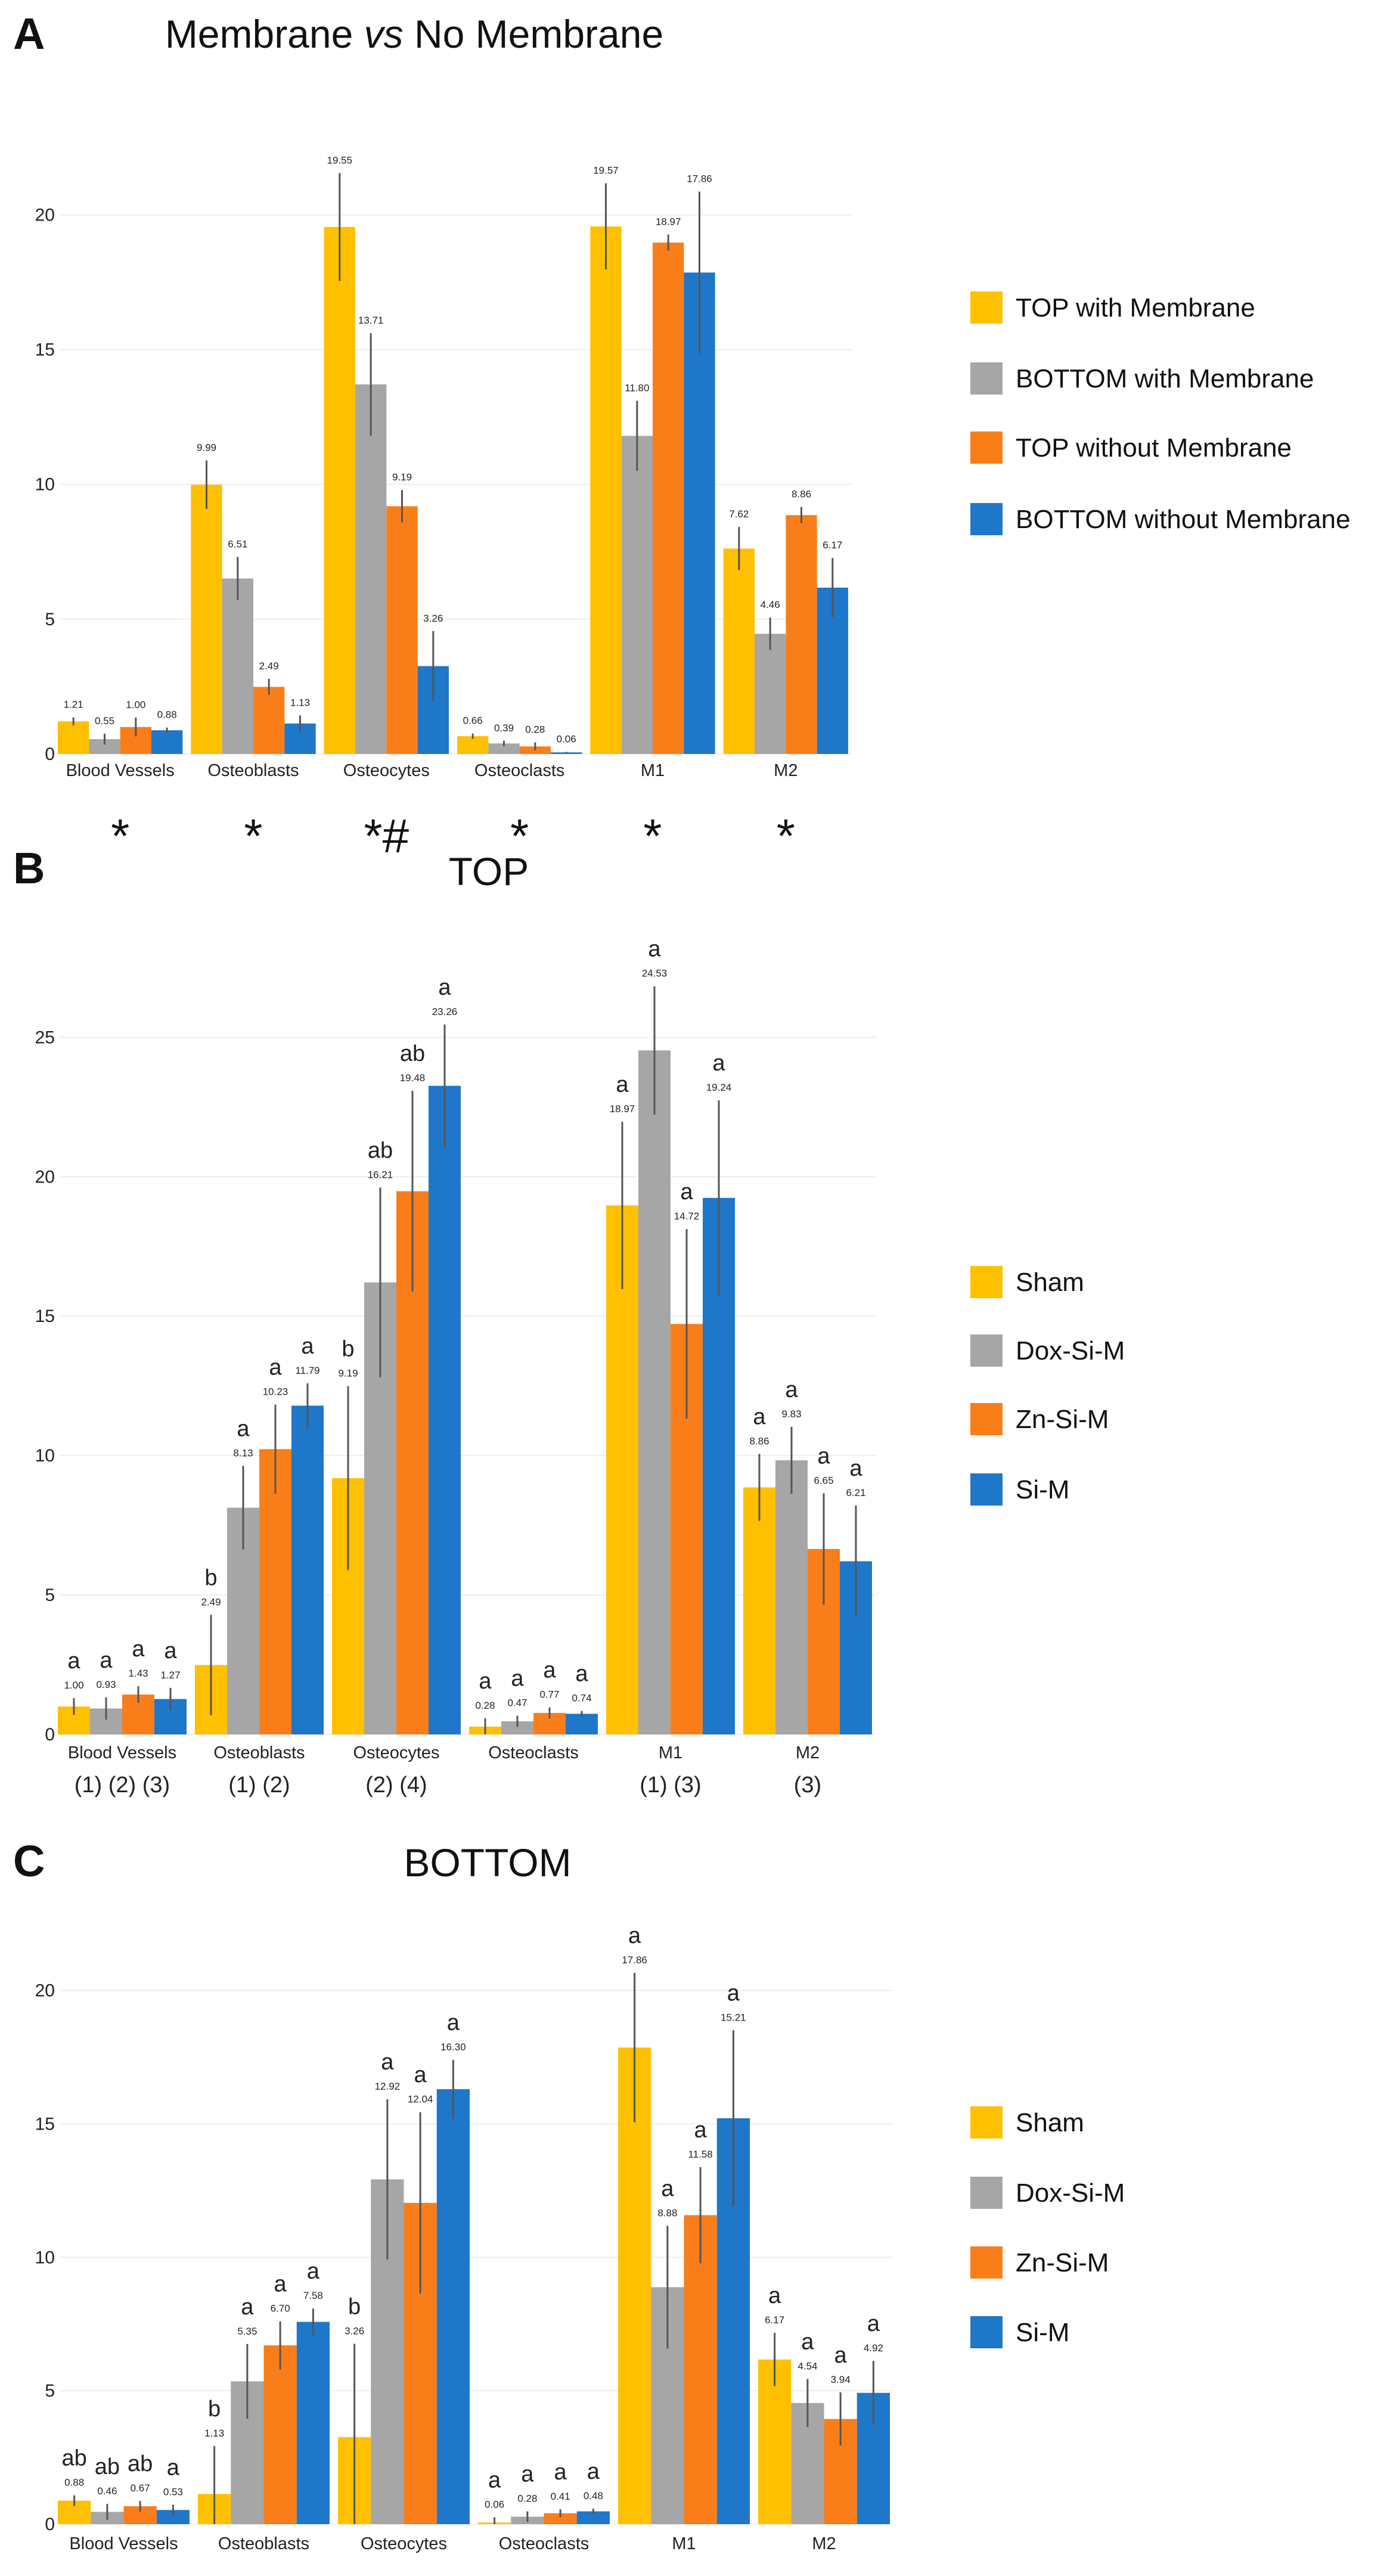 The image size is (1384, 2576). Describe the element at coordinates (808, 1753) in the screenshot. I see `panel-b-category-label-m2: M2` at that location.